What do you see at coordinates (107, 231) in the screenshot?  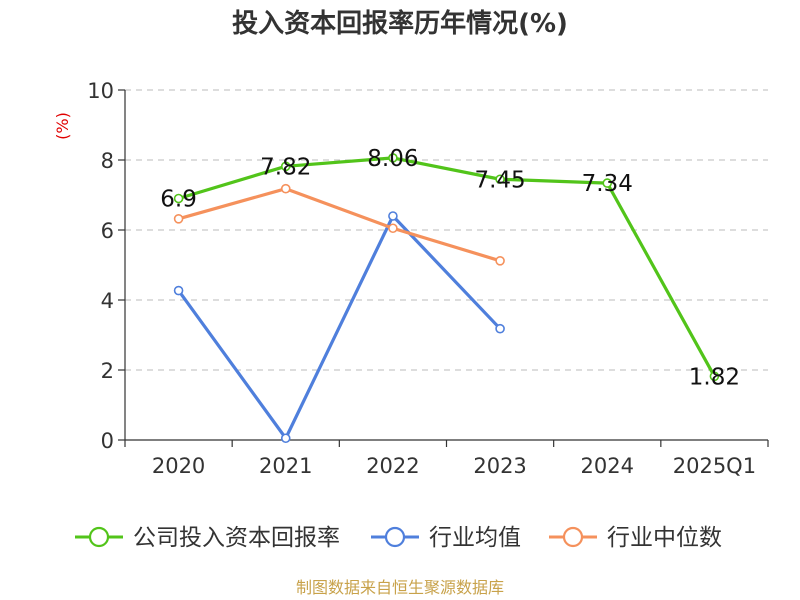 I see `y-tick-label: 6` at bounding box center [107, 231].